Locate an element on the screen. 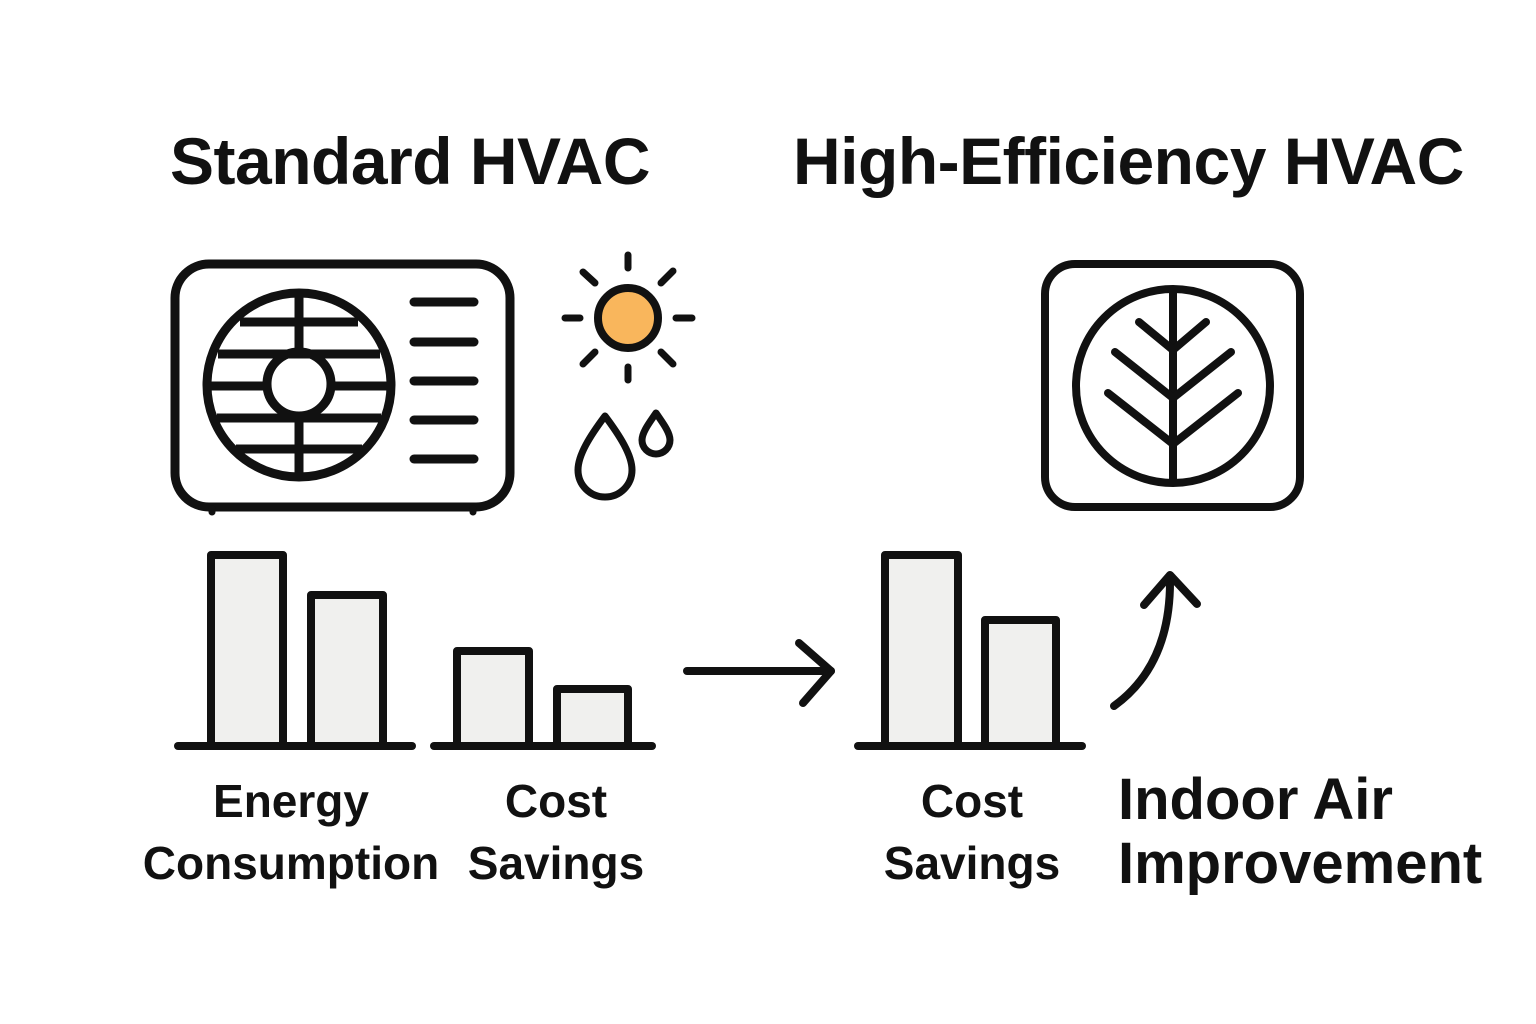 This screenshot has width=1536, height=1024. cost-savings-right-line1: Cost is located at coordinates (972, 801).